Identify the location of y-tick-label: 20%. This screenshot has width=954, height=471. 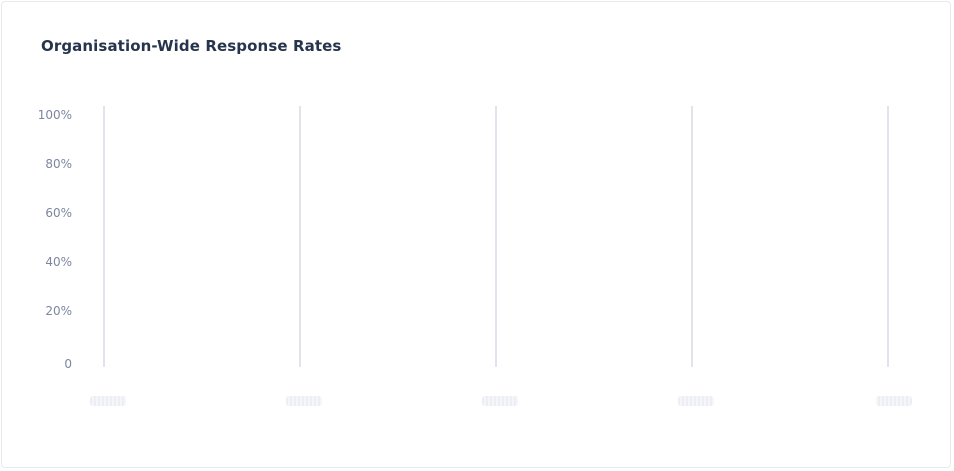
(58, 311).